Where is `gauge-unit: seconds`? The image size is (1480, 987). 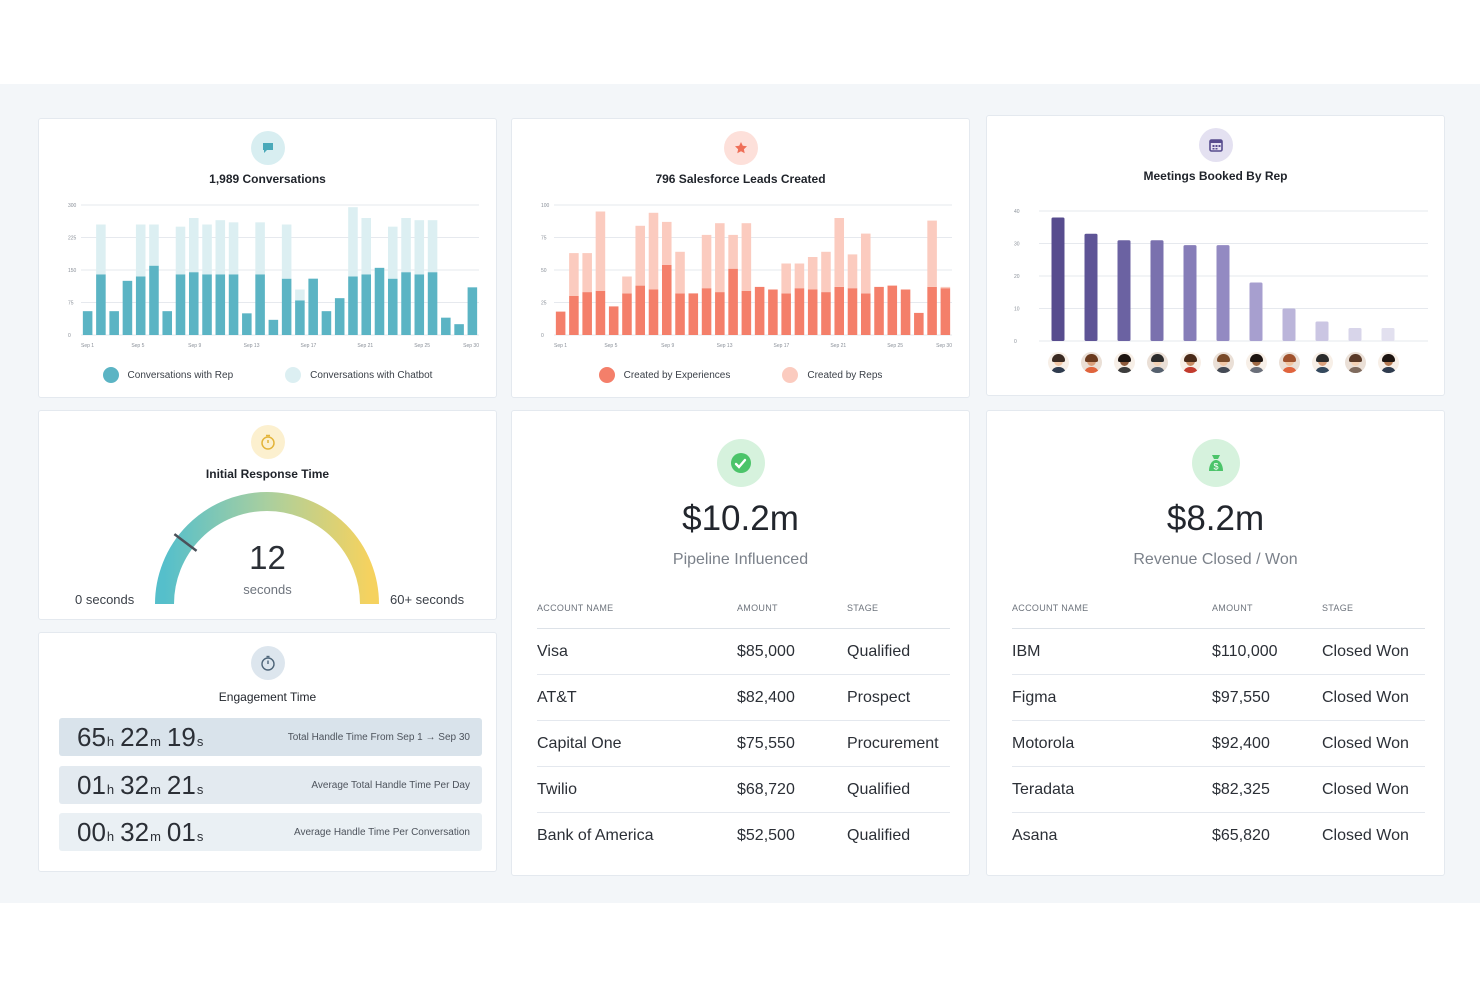 gauge-unit: seconds is located at coordinates (267, 589).